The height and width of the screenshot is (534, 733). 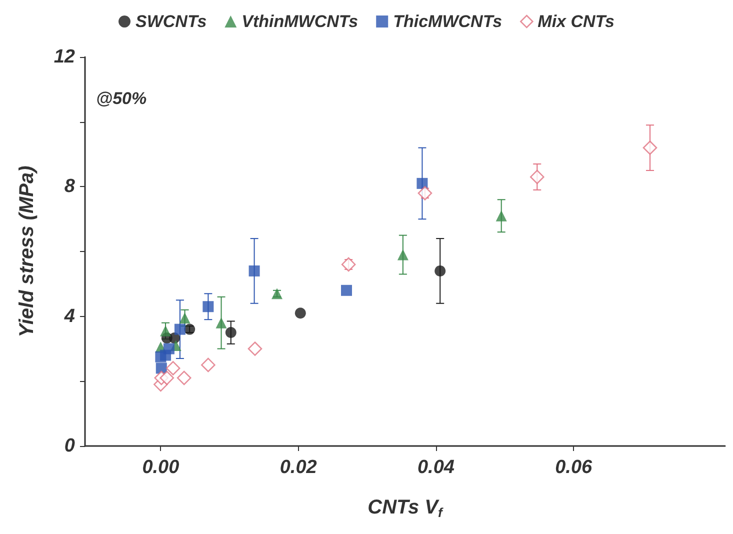 I want to click on x-tick-label: 0.04, so click(x=436, y=467).